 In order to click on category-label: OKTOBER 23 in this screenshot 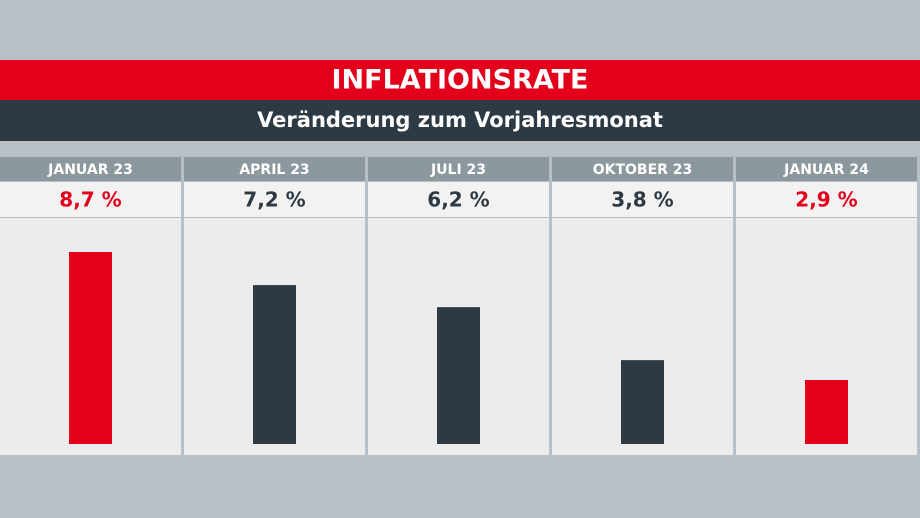, I will do `click(643, 170)`.